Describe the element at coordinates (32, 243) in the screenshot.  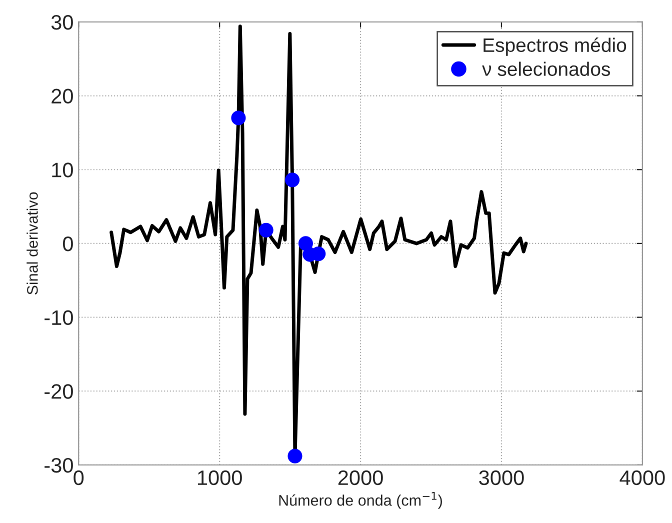
I see `y-axis-title: Sinal derivativo` at that location.